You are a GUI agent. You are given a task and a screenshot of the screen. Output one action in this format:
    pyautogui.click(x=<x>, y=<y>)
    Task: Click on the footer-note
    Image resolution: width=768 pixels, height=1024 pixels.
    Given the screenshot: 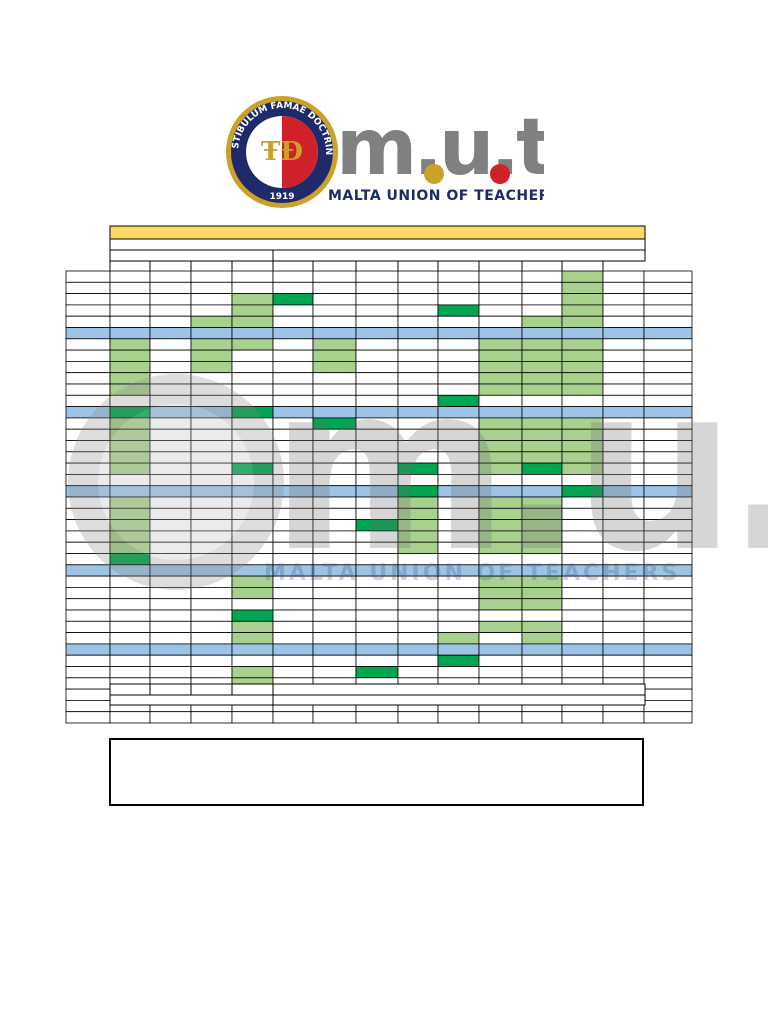 What is the action you would take?
    pyautogui.click(x=376, y=746)
    